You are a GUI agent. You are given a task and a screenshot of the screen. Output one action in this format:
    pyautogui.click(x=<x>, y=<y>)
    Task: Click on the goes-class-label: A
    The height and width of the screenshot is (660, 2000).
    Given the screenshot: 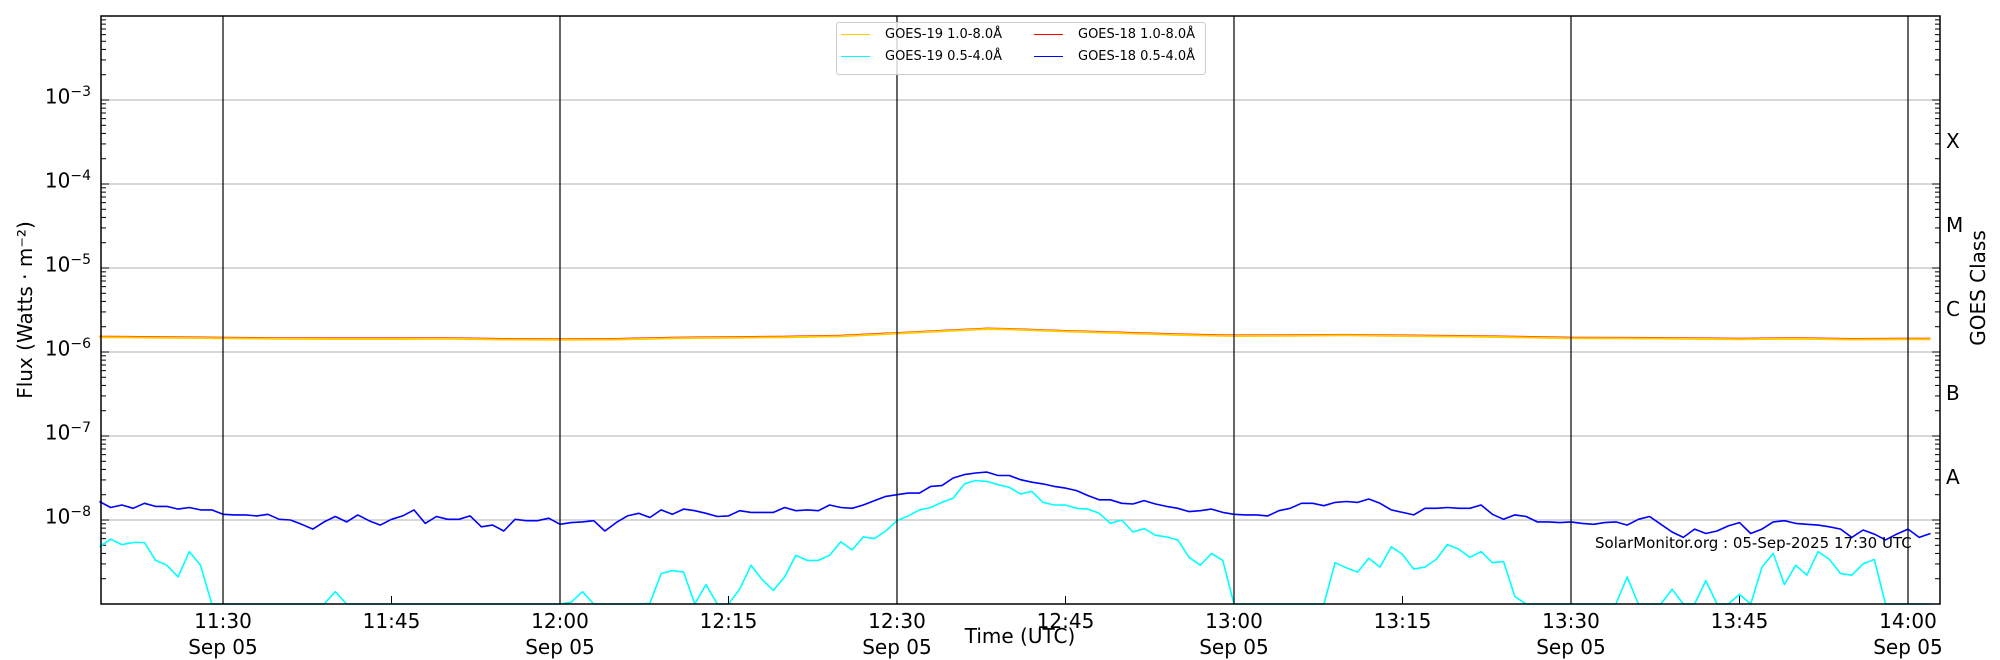 What is the action you would take?
    pyautogui.click(x=1953, y=477)
    